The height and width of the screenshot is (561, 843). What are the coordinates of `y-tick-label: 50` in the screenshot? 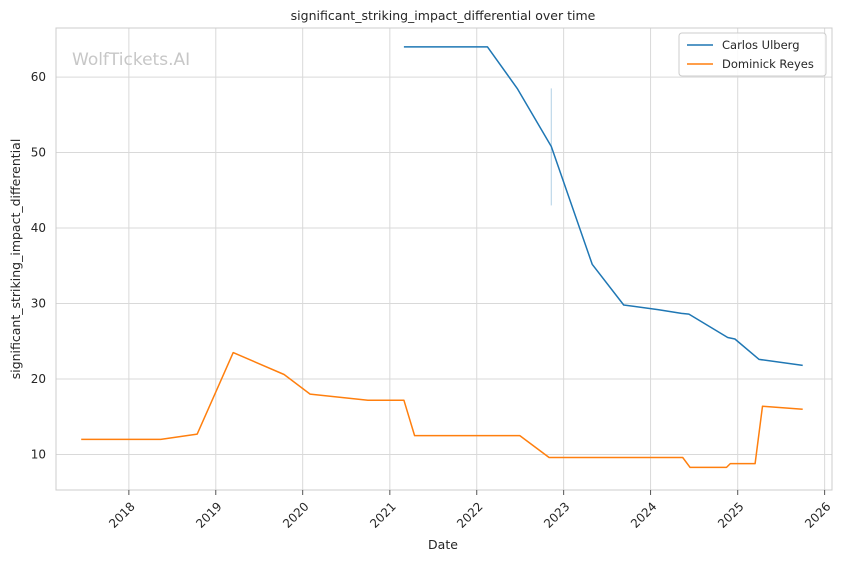 It's located at (38, 153).